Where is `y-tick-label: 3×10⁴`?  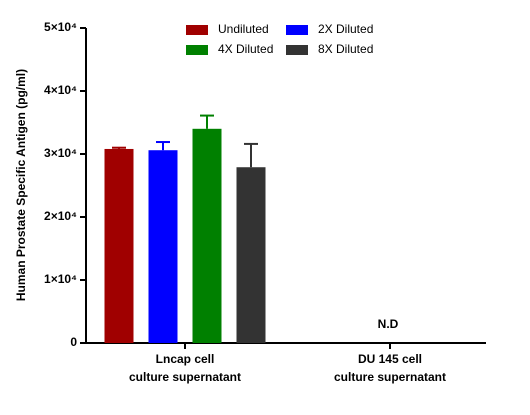 y-tick-label: 3×10⁴ is located at coordinates (60, 153).